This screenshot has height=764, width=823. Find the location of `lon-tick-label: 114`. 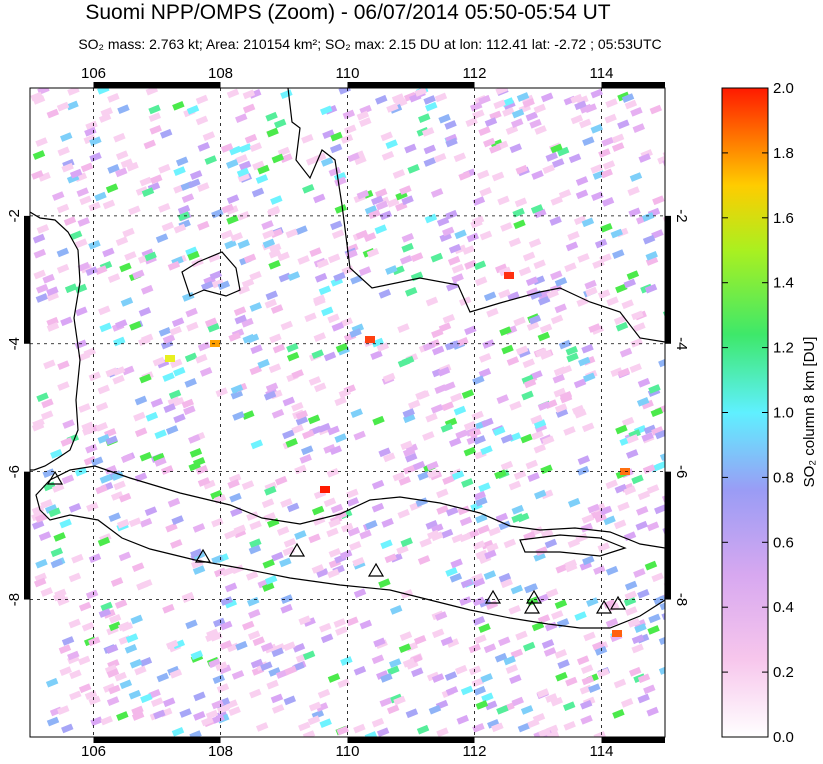

lon-tick-label: 114 is located at coordinates (602, 73).